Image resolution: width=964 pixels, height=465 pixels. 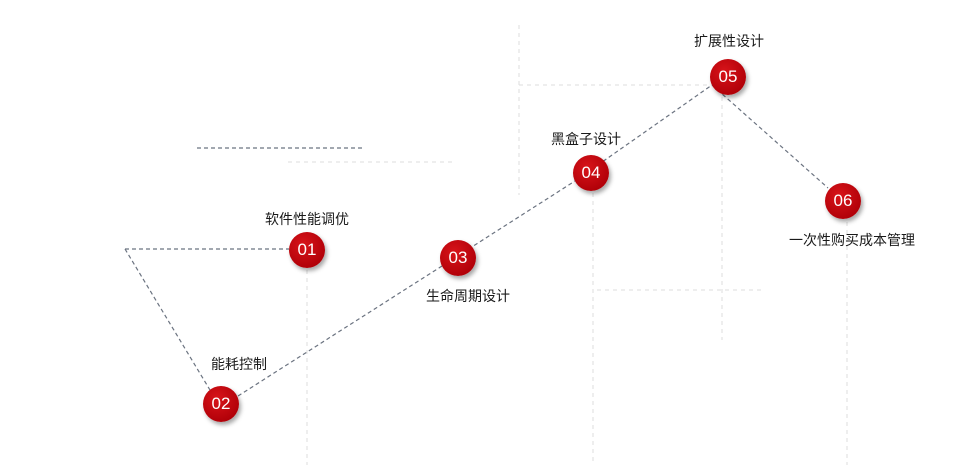 I want to click on step-label-01: 软件性能调优, so click(x=307, y=220).